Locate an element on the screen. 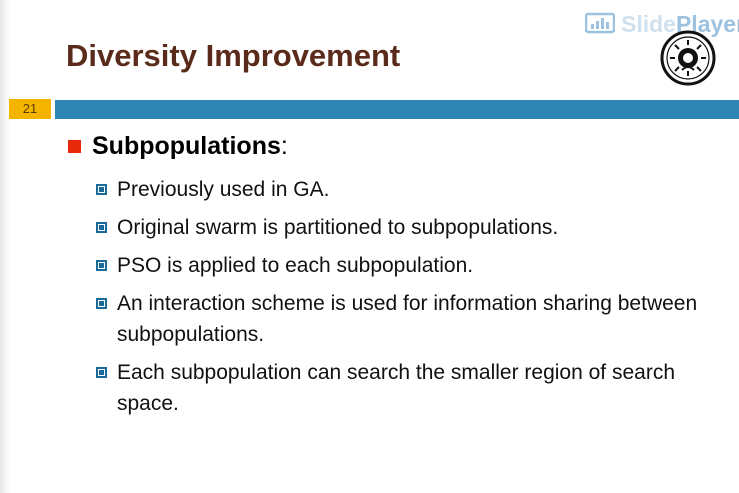 The height and width of the screenshot is (493, 739). slide-title: Diversity Improvement is located at coordinates (233, 55).